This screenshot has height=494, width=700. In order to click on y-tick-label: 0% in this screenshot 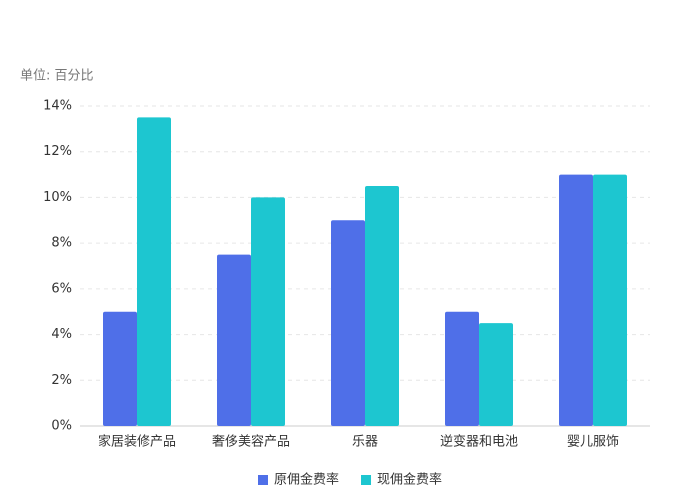, I will do `click(61, 426)`.